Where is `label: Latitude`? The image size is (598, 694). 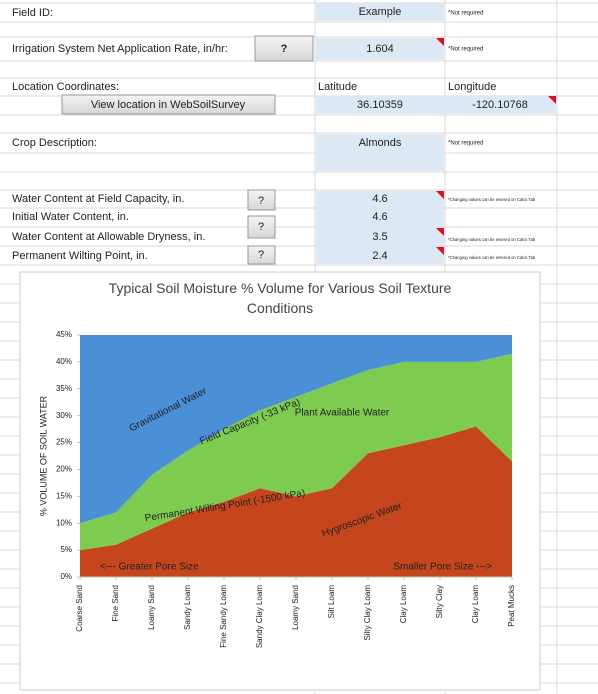 label: Latitude is located at coordinates (337, 87).